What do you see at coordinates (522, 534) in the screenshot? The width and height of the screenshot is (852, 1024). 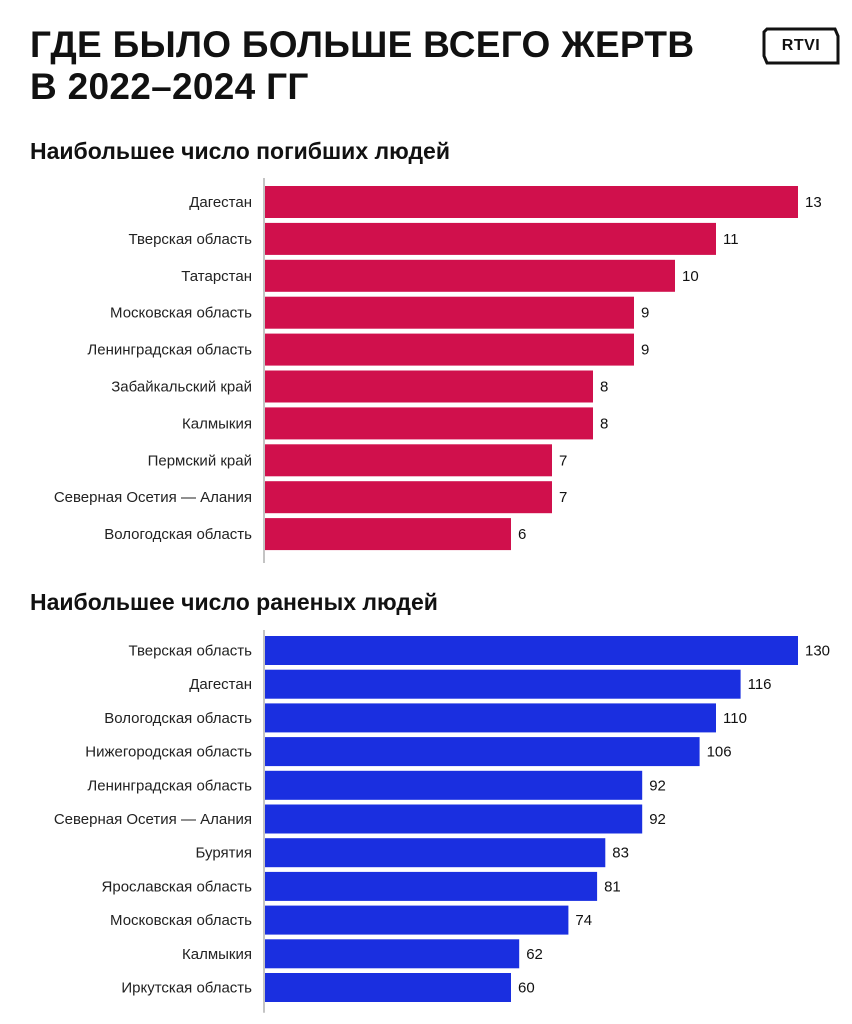 I see `value-label: 6` at bounding box center [522, 534].